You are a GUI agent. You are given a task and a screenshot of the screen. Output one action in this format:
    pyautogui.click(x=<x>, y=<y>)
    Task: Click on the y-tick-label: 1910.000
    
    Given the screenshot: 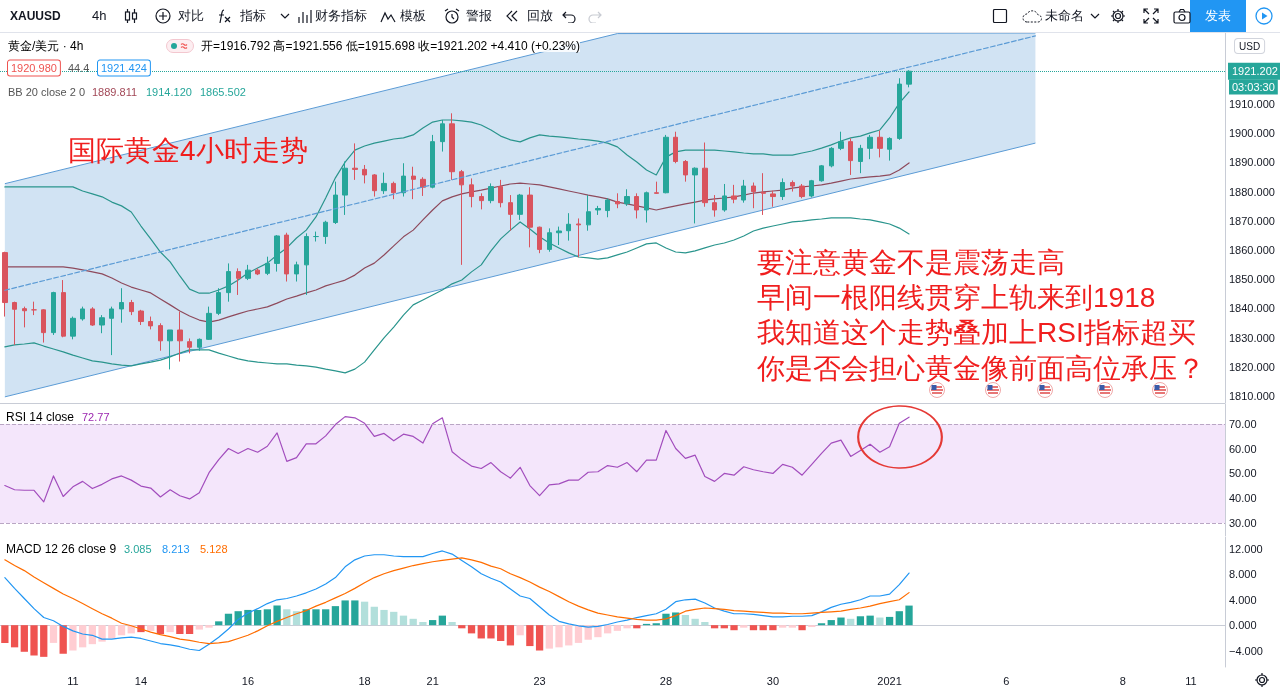 What is the action you would take?
    pyautogui.click(x=1252, y=103)
    